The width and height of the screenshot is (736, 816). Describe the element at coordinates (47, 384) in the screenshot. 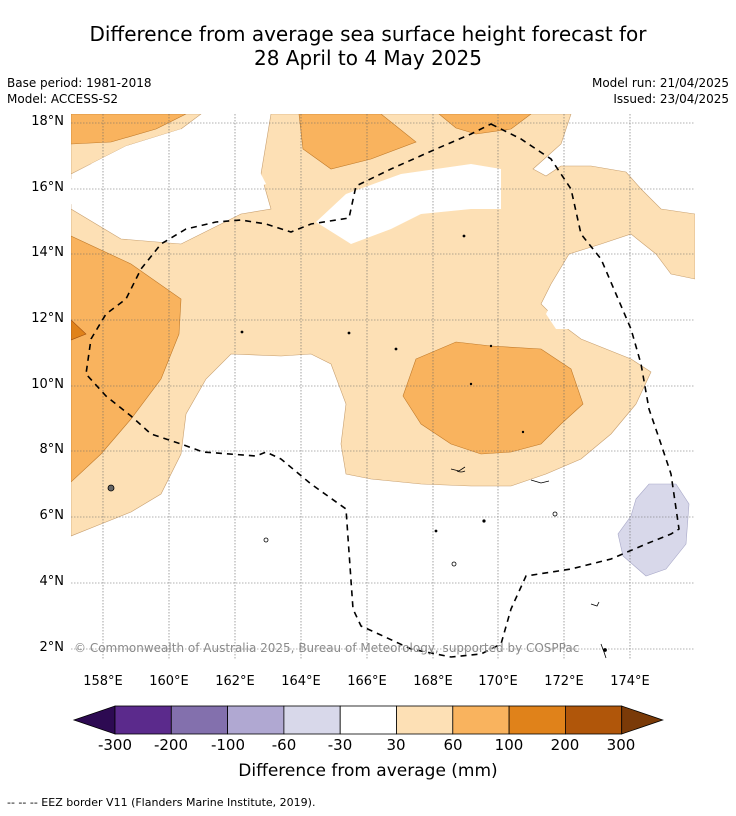

I see `y-tick: 10°N` at that location.